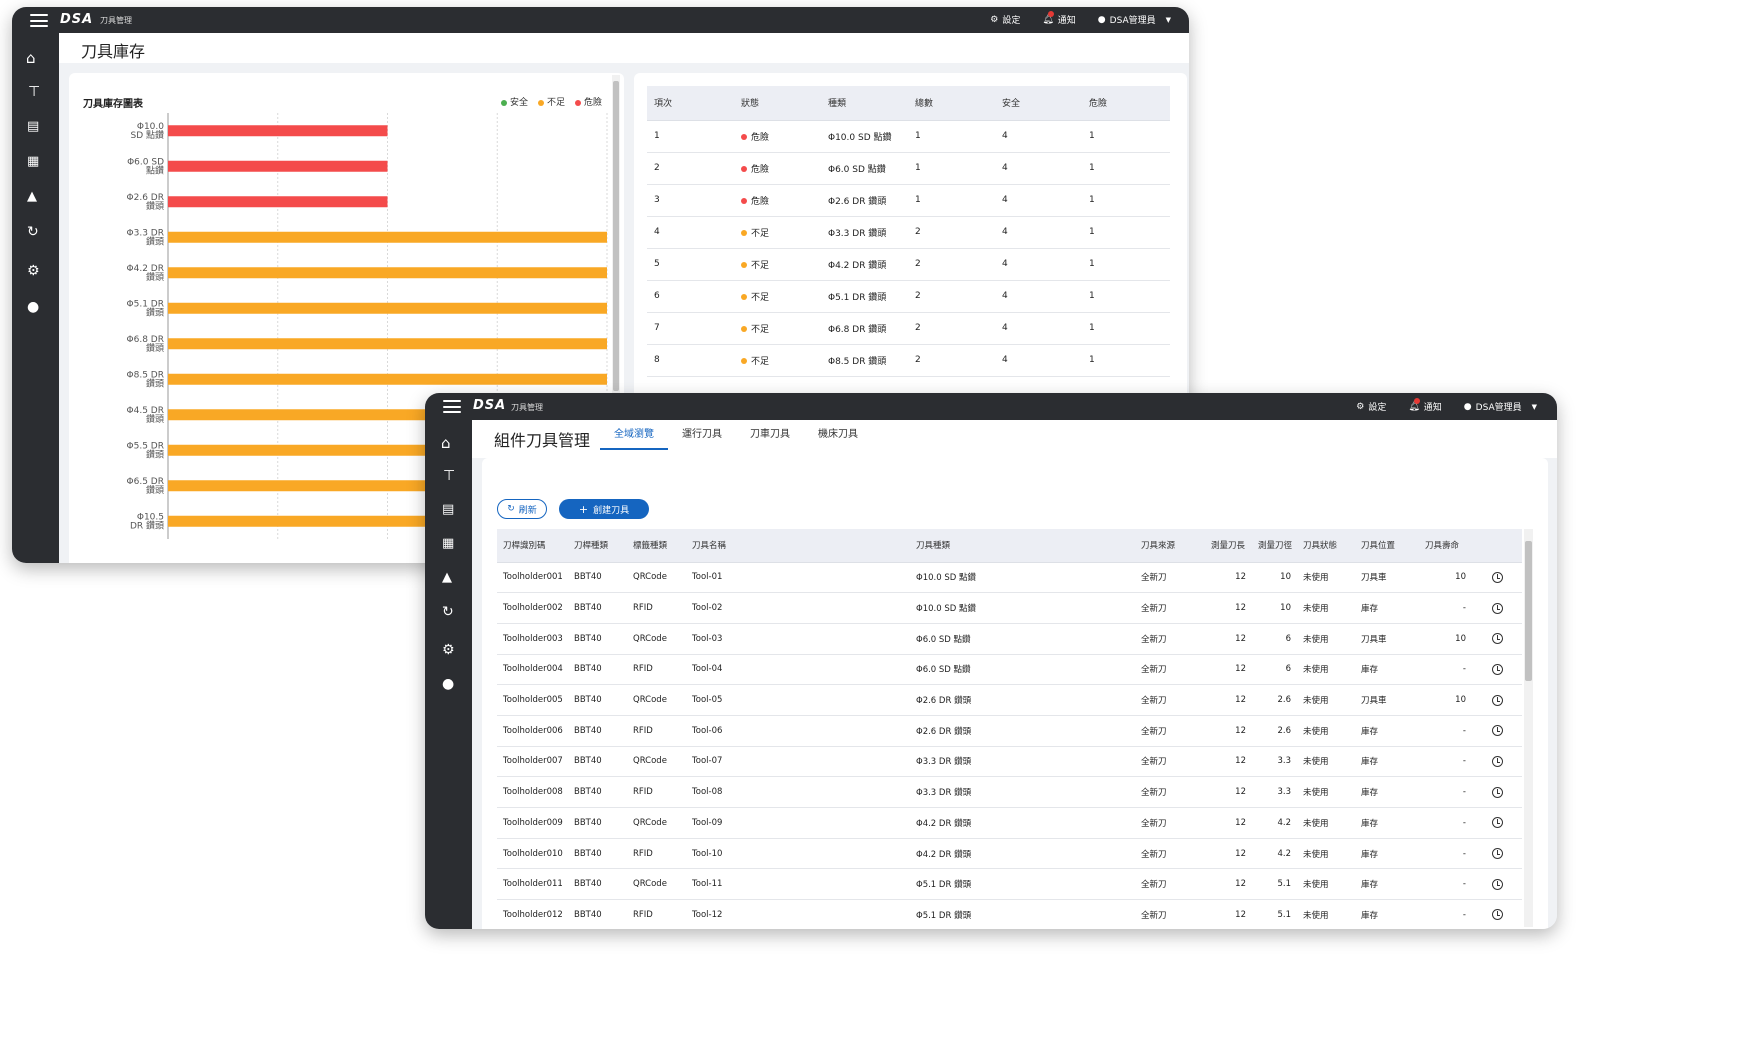  What do you see at coordinates (1417, 401) in the screenshot?
I see `notification-dot` at bounding box center [1417, 401].